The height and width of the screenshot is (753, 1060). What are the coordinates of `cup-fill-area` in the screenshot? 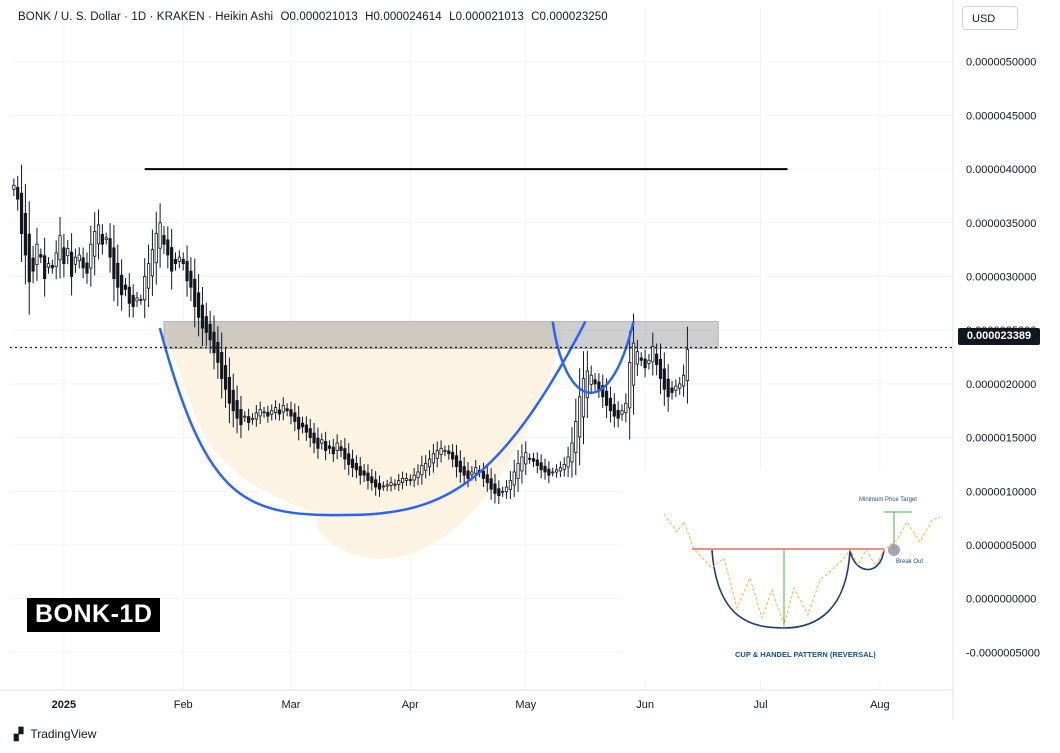 It's located at (364, 440).